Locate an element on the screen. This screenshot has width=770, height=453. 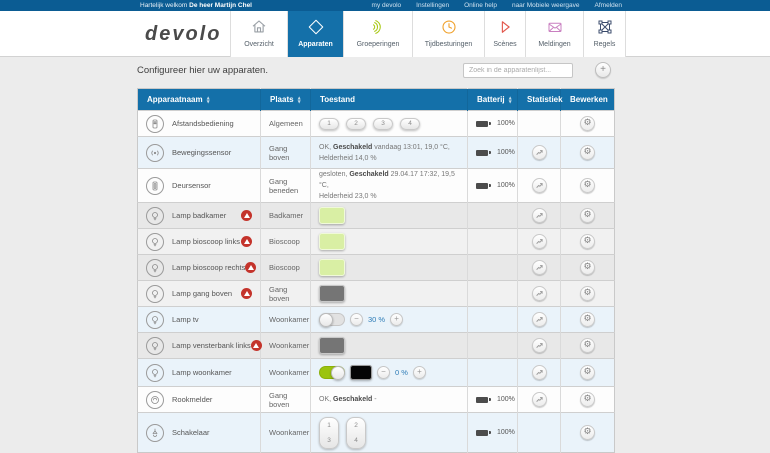
tab-scenes: Scènes is located at coordinates (505, 34).